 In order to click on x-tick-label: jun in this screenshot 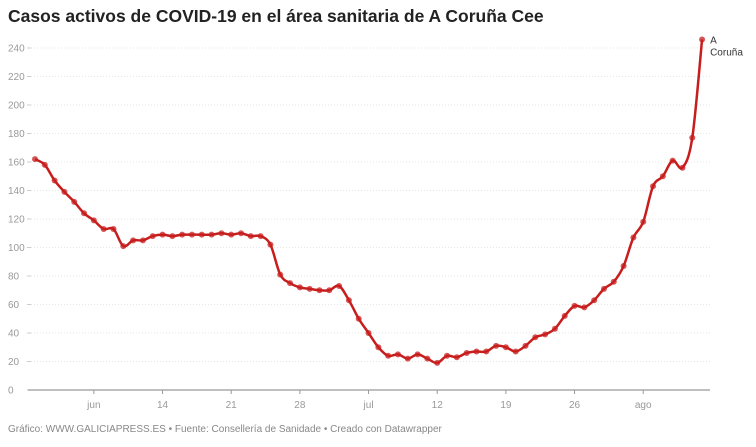, I will do `click(93, 405)`.